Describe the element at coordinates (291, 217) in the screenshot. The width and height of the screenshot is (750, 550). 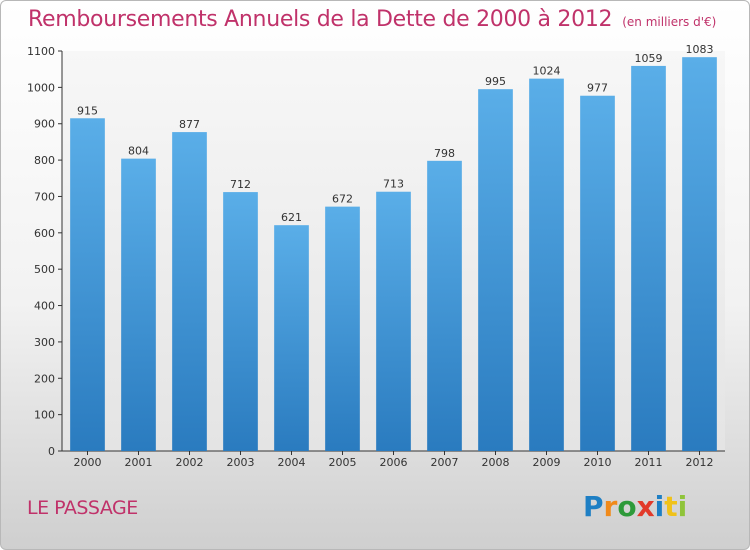
I see `value-label-2004: 621` at that location.